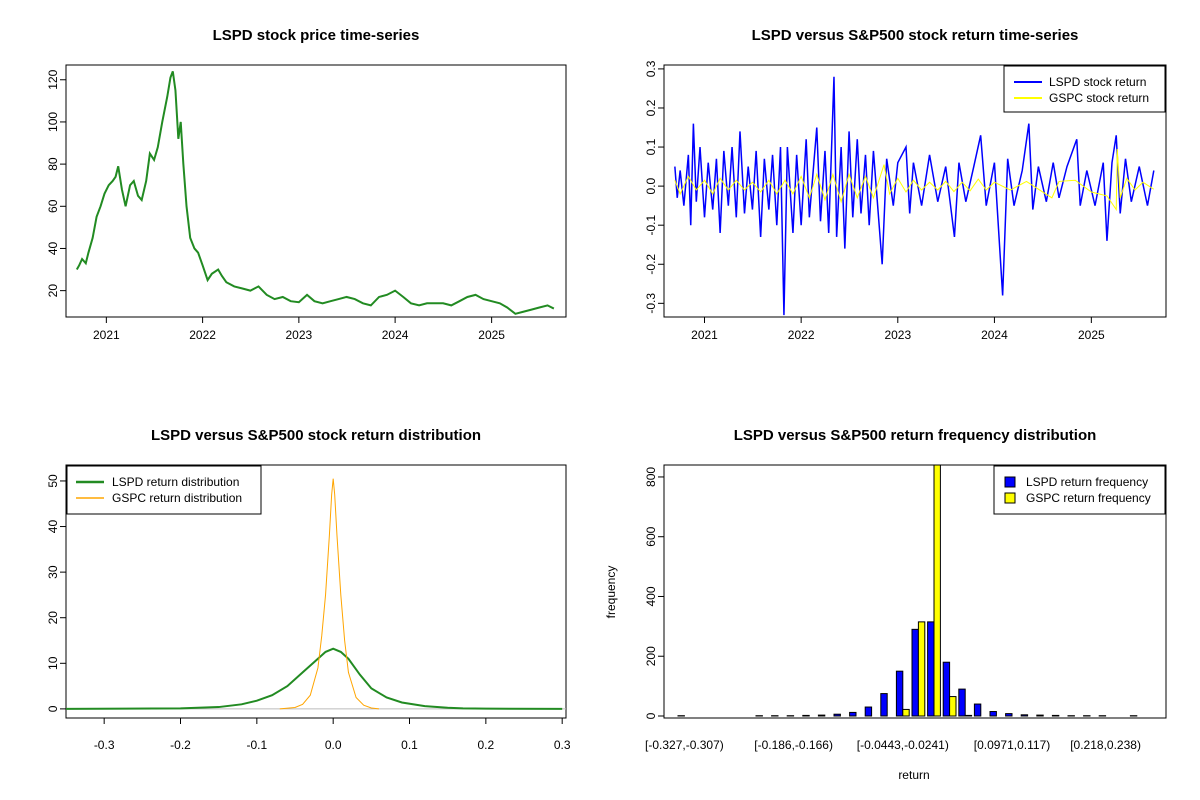 The height and width of the screenshot is (800, 1200). I want to click on series-line-lspd-price, so click(315, 192).